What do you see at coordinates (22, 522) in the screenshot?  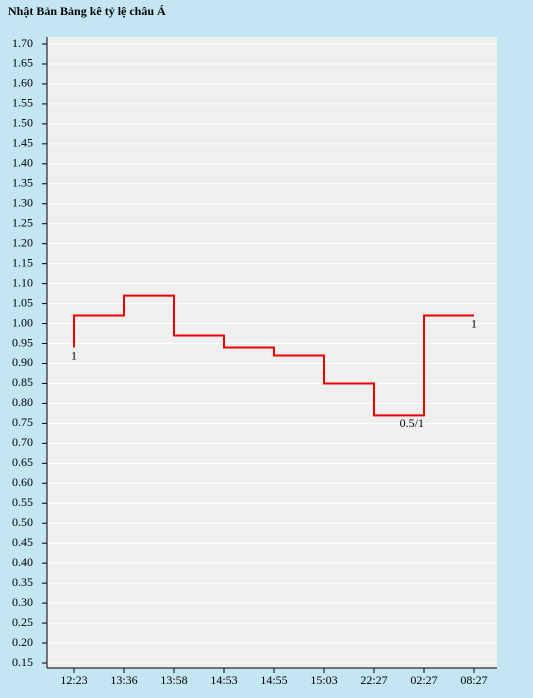 I see `y-tick-label: 0.50` at bounding box center [22, 522].